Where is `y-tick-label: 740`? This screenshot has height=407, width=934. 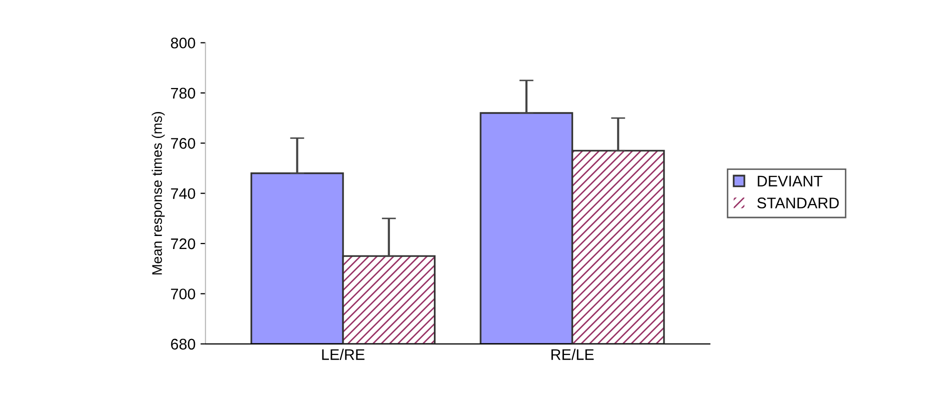
y-tick-label: 740 is located at coordinates (183, 194).